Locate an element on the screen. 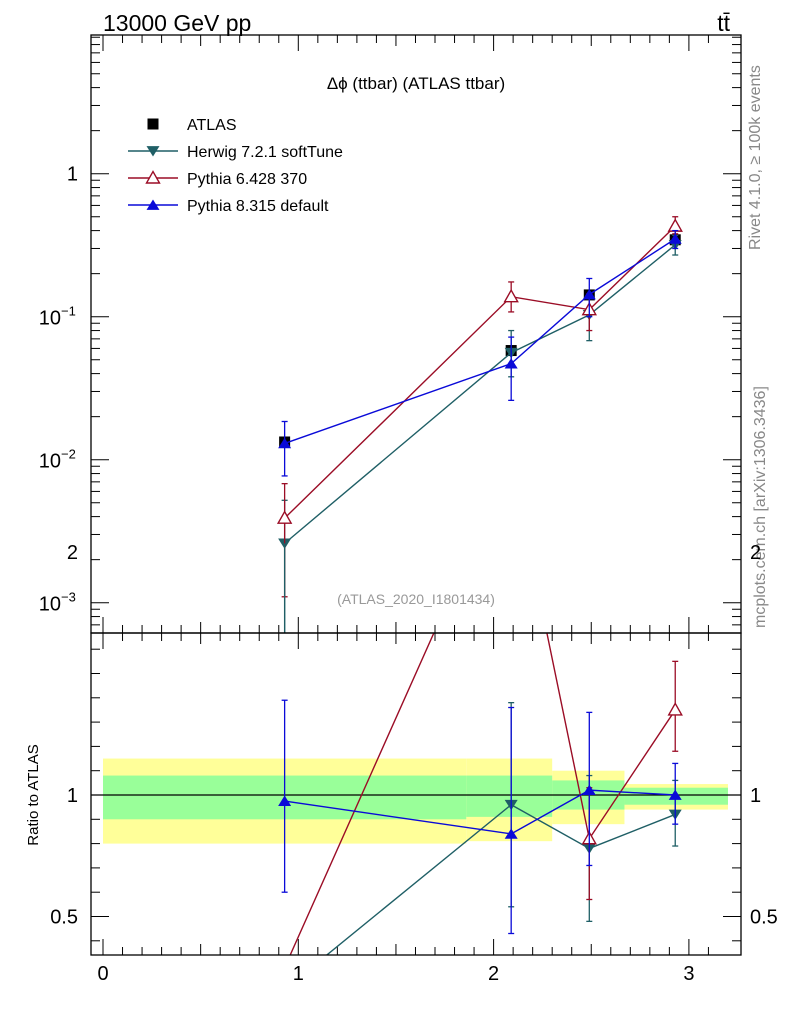 The width and height of the screenshot is (786, 1029). main-y-tick-labels: 10 −310 −210 −11 is located at coordinates (58, 390).